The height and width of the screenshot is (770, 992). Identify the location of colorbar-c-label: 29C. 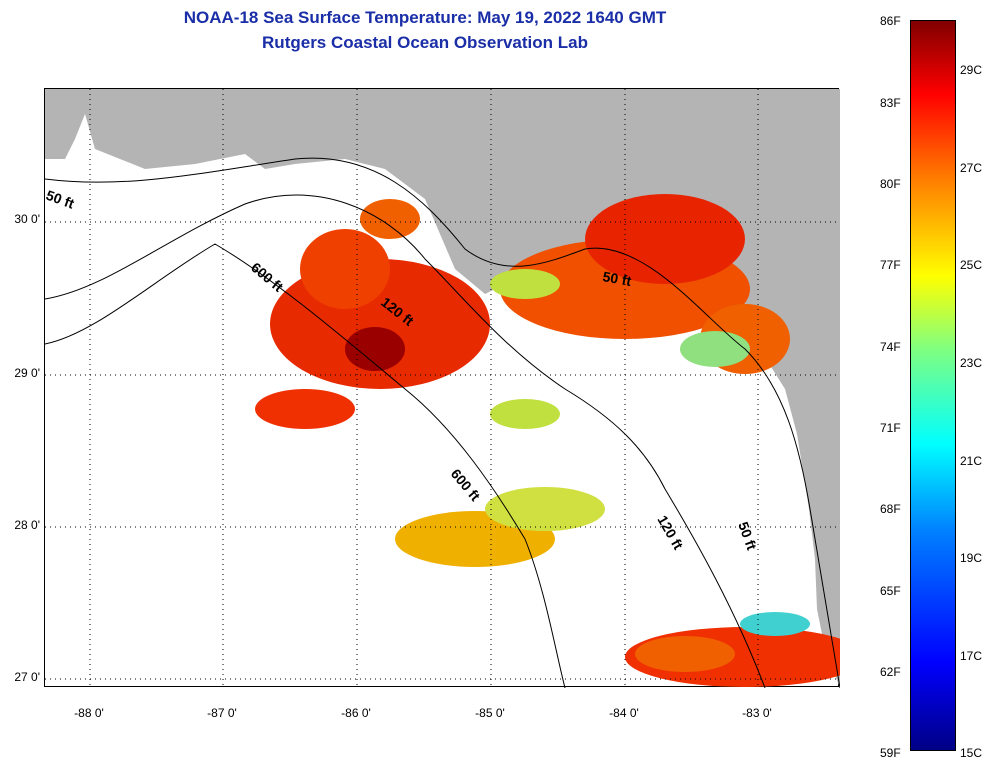
(971, 70).